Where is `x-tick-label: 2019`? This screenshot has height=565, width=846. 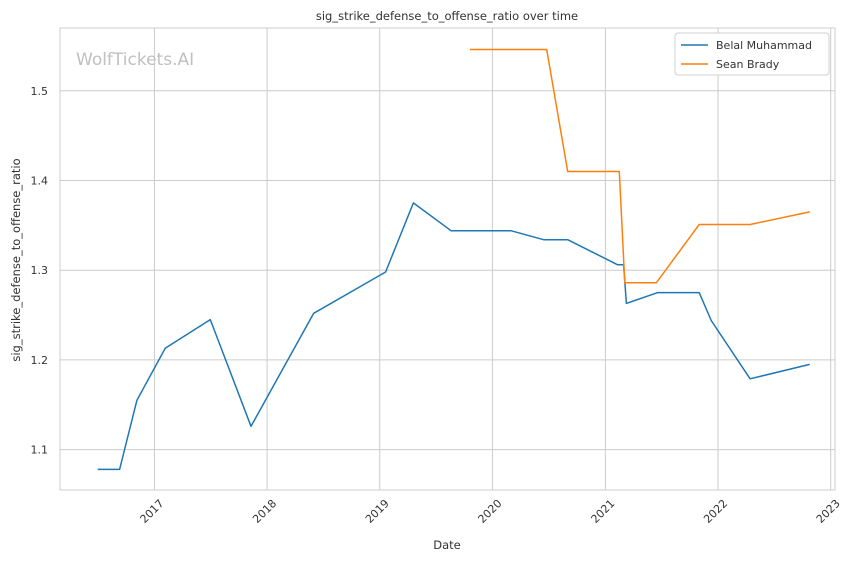 x-tick-label: 2019 is located at coordinates (377, 511).